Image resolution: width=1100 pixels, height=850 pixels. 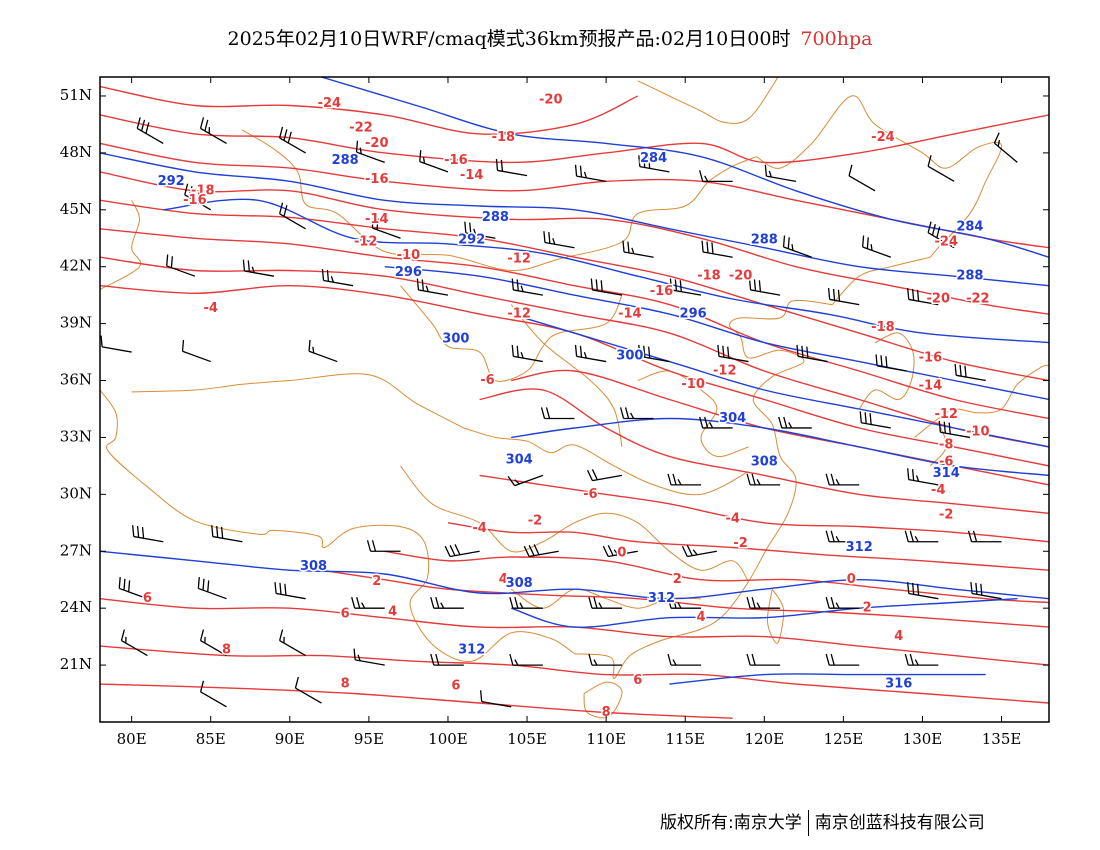 I want to click on temperature-label: -18, so click(x=203, y=190).